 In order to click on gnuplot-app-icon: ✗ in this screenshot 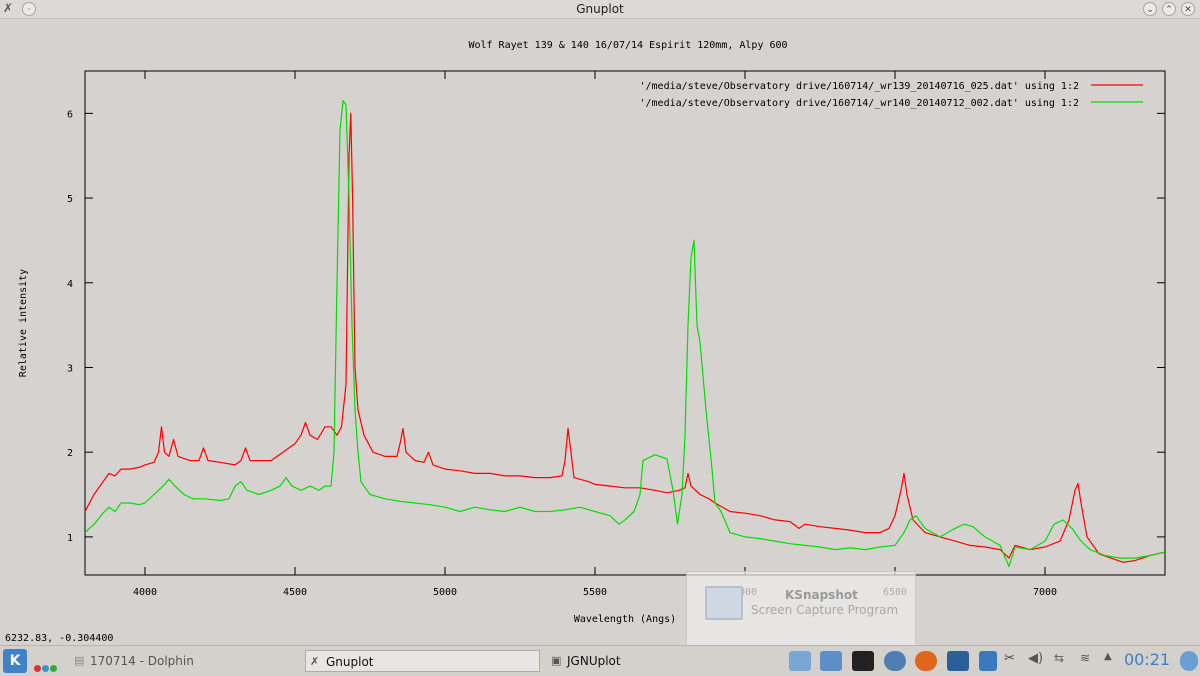, I will do `click(8, 8)`.